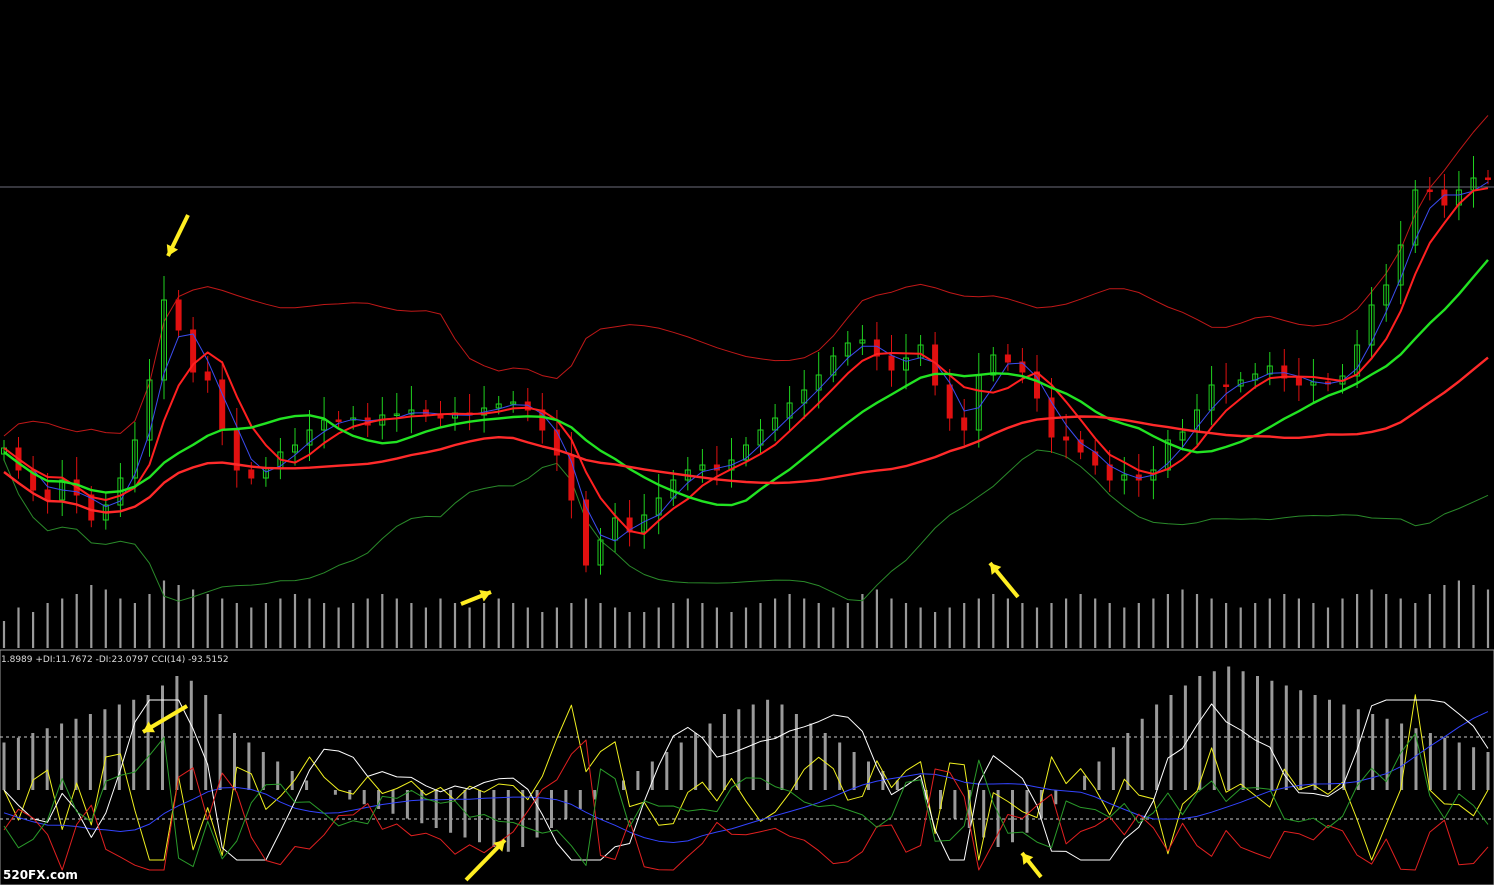 The height and width of the screenshot is (885, 1494). What do you see at coordinates (499, 846) in the screenshot?
I see `arrow-osc-mid-head` at bounding box center [499, 846].